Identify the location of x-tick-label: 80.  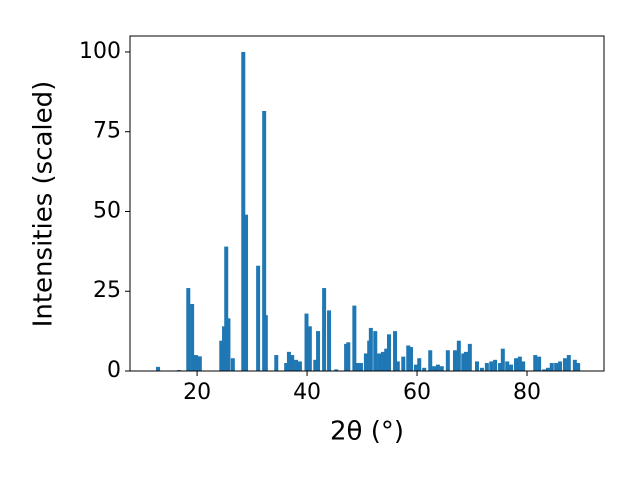
(527, 392).